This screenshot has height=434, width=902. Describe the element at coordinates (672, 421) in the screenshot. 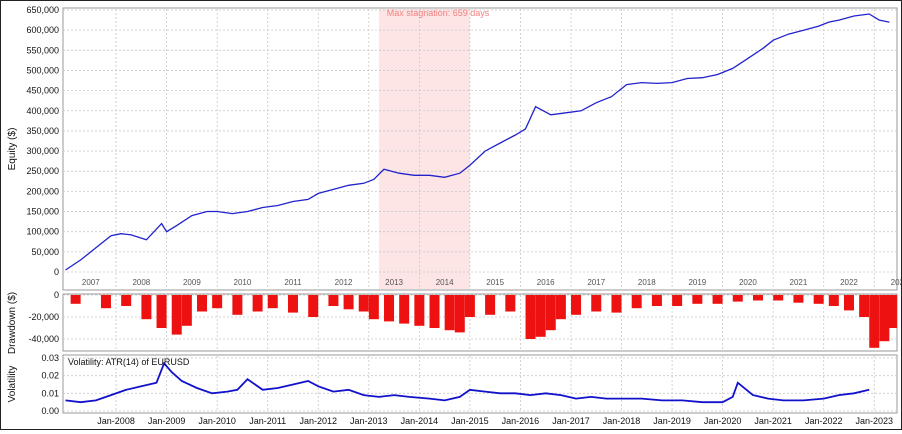

I see `x-axis-tick-label: Jan-2019` at that location.